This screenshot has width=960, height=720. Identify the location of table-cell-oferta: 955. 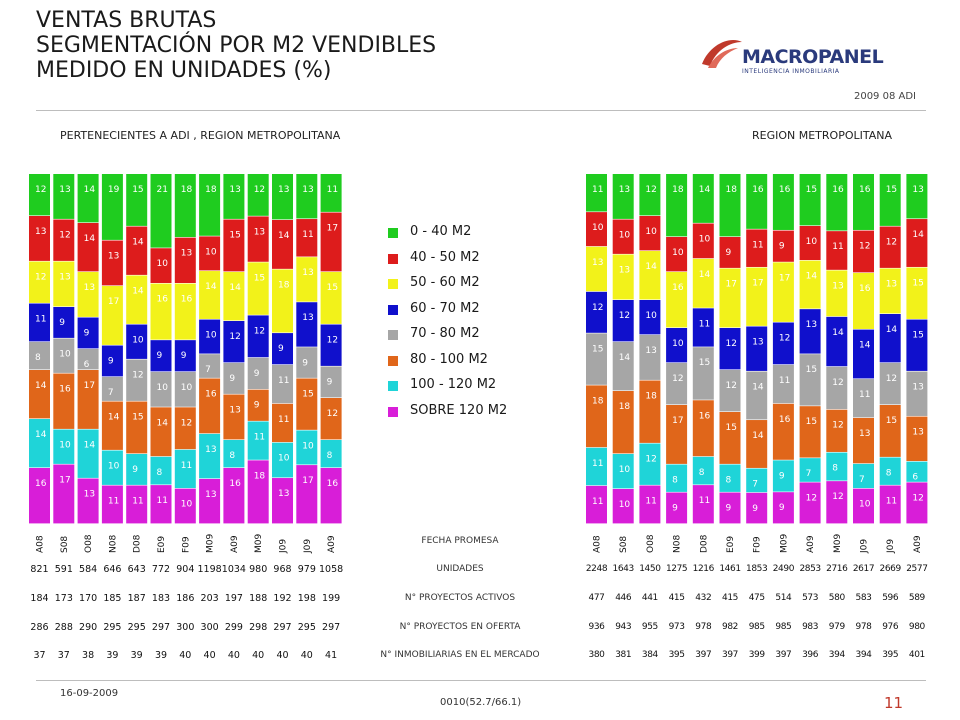
(649, 627).